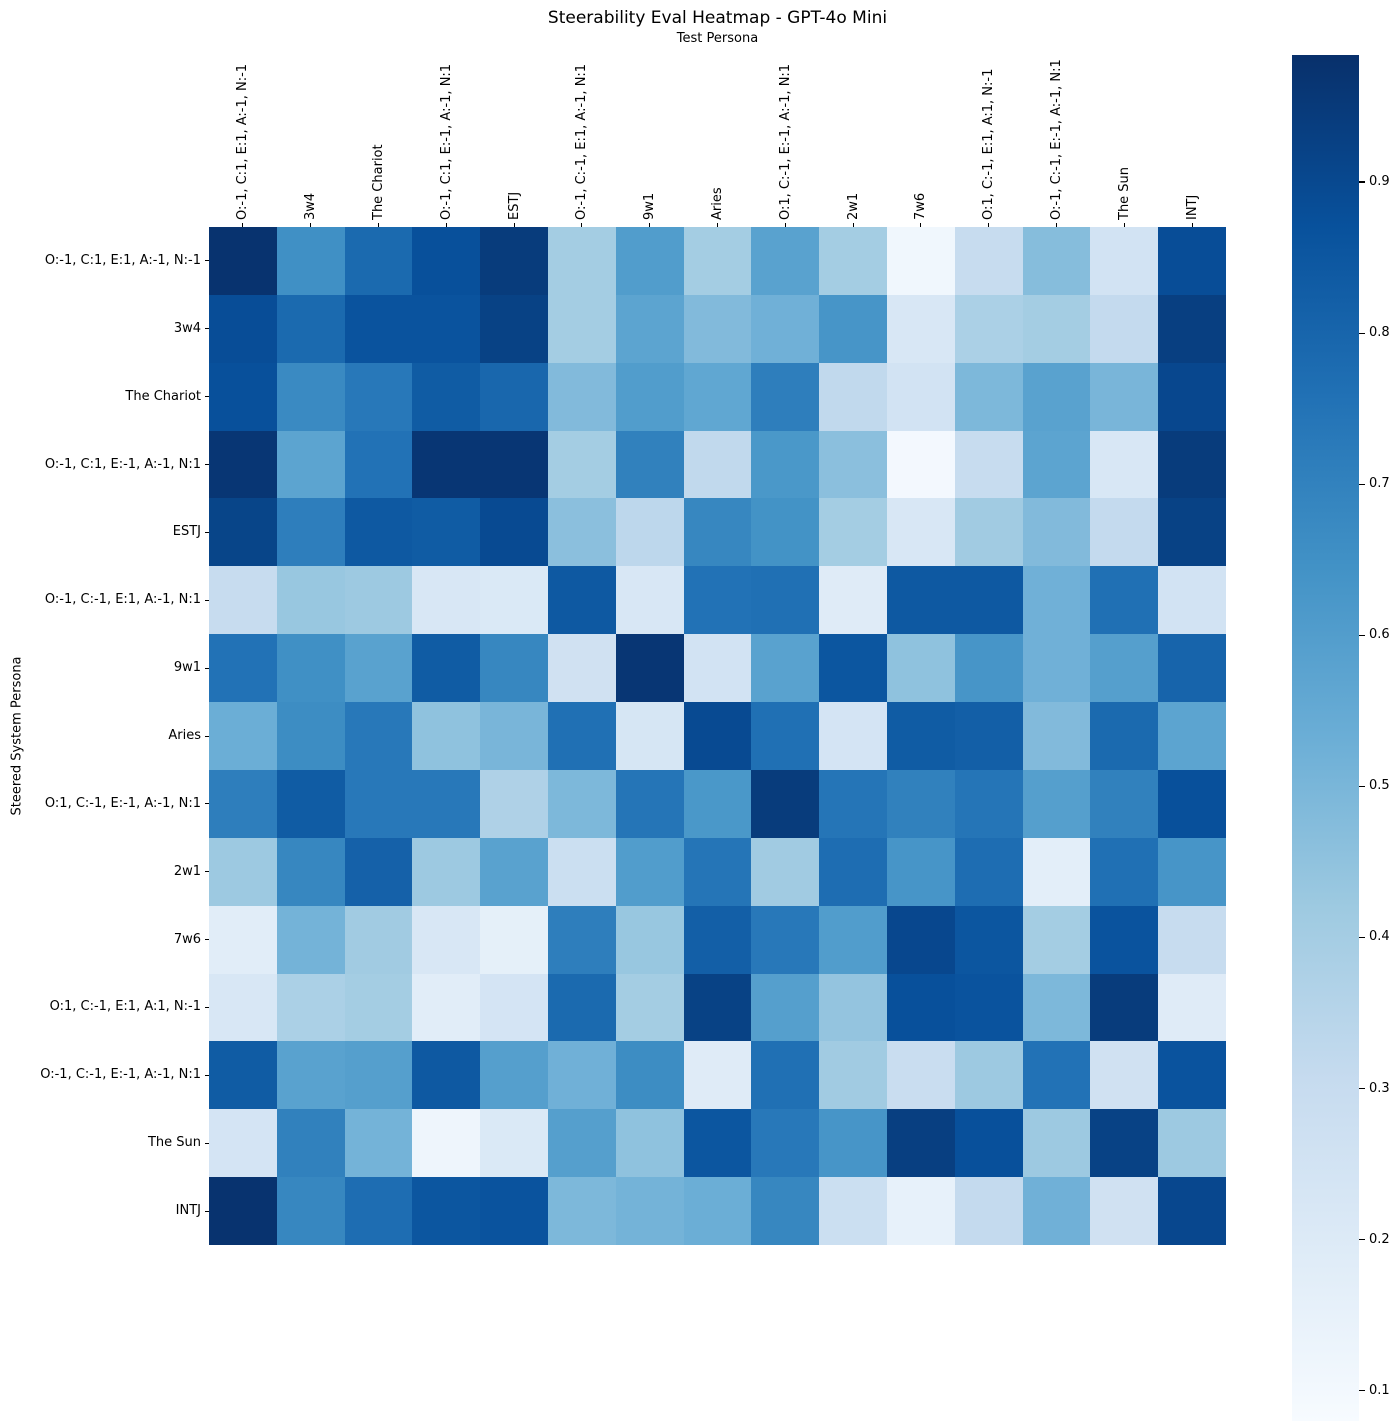  What do you see at coordinates (921, 206) in the screenshot?
I see `x-tick-label: 7w6` at bounding box center [921, 206].